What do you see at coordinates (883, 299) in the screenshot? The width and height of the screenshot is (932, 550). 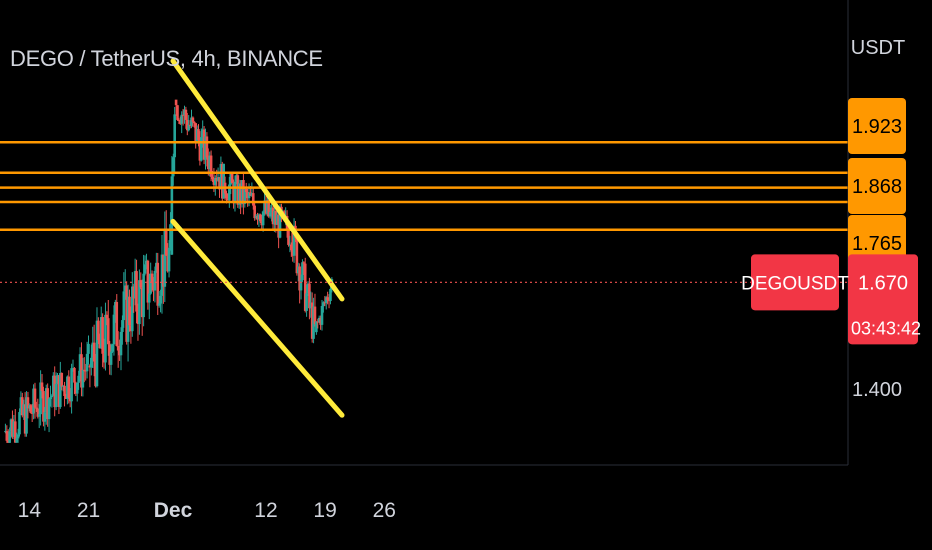 I see `current-price-badge` at bounding box center [883, 299].